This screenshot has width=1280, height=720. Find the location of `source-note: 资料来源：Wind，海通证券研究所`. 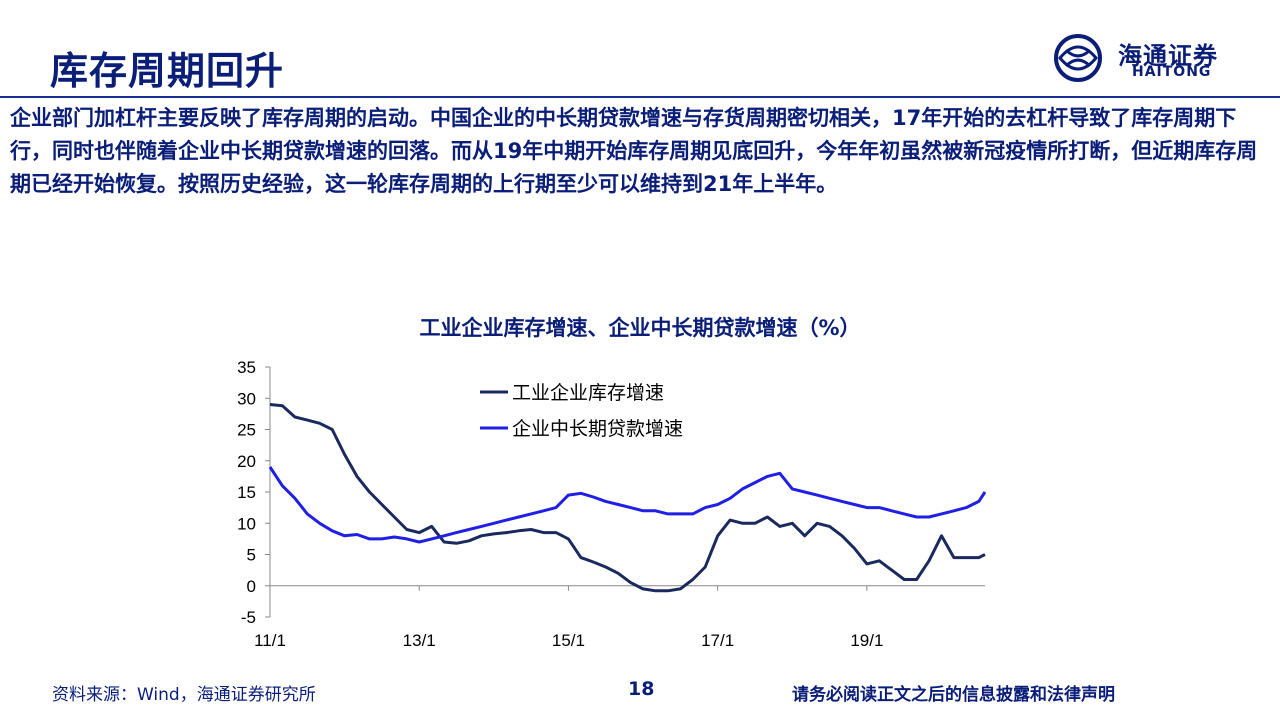

source-note: 资料来源：Wind，海通证券研究所 is located at coordinates (184, 695).